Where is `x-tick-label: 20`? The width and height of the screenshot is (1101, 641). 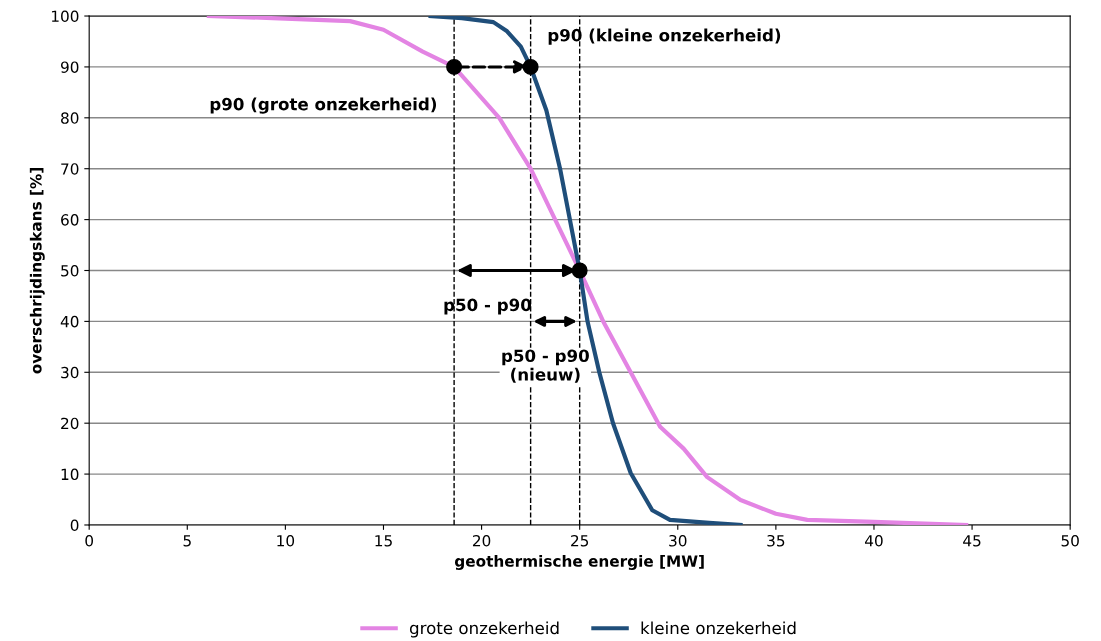
x-tick-label: 20 is located at coordinates (481, 540).